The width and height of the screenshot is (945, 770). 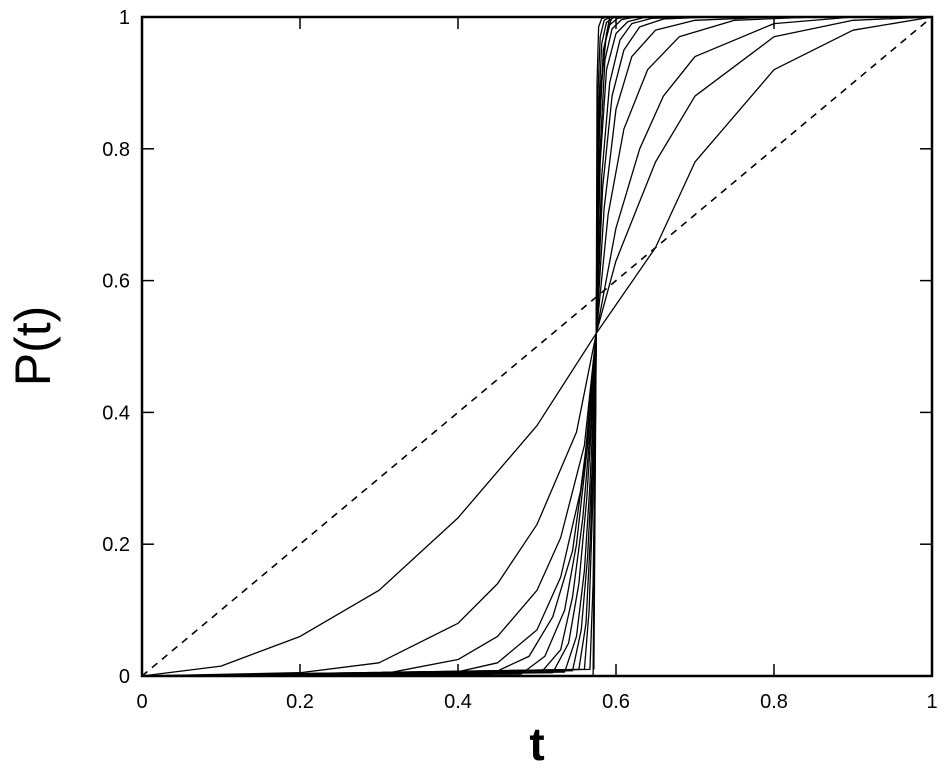 I want to click on y-tick-label: 0, so click(x=124, y=677).